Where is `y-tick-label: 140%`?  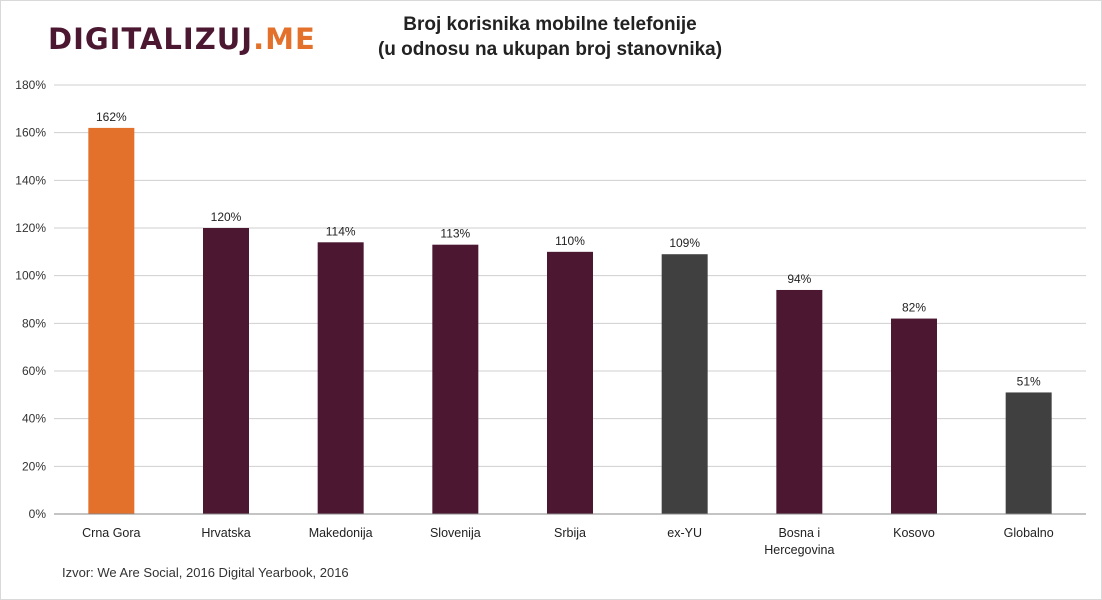 y-tick-label: 140% is located at coordinates (30, 180).